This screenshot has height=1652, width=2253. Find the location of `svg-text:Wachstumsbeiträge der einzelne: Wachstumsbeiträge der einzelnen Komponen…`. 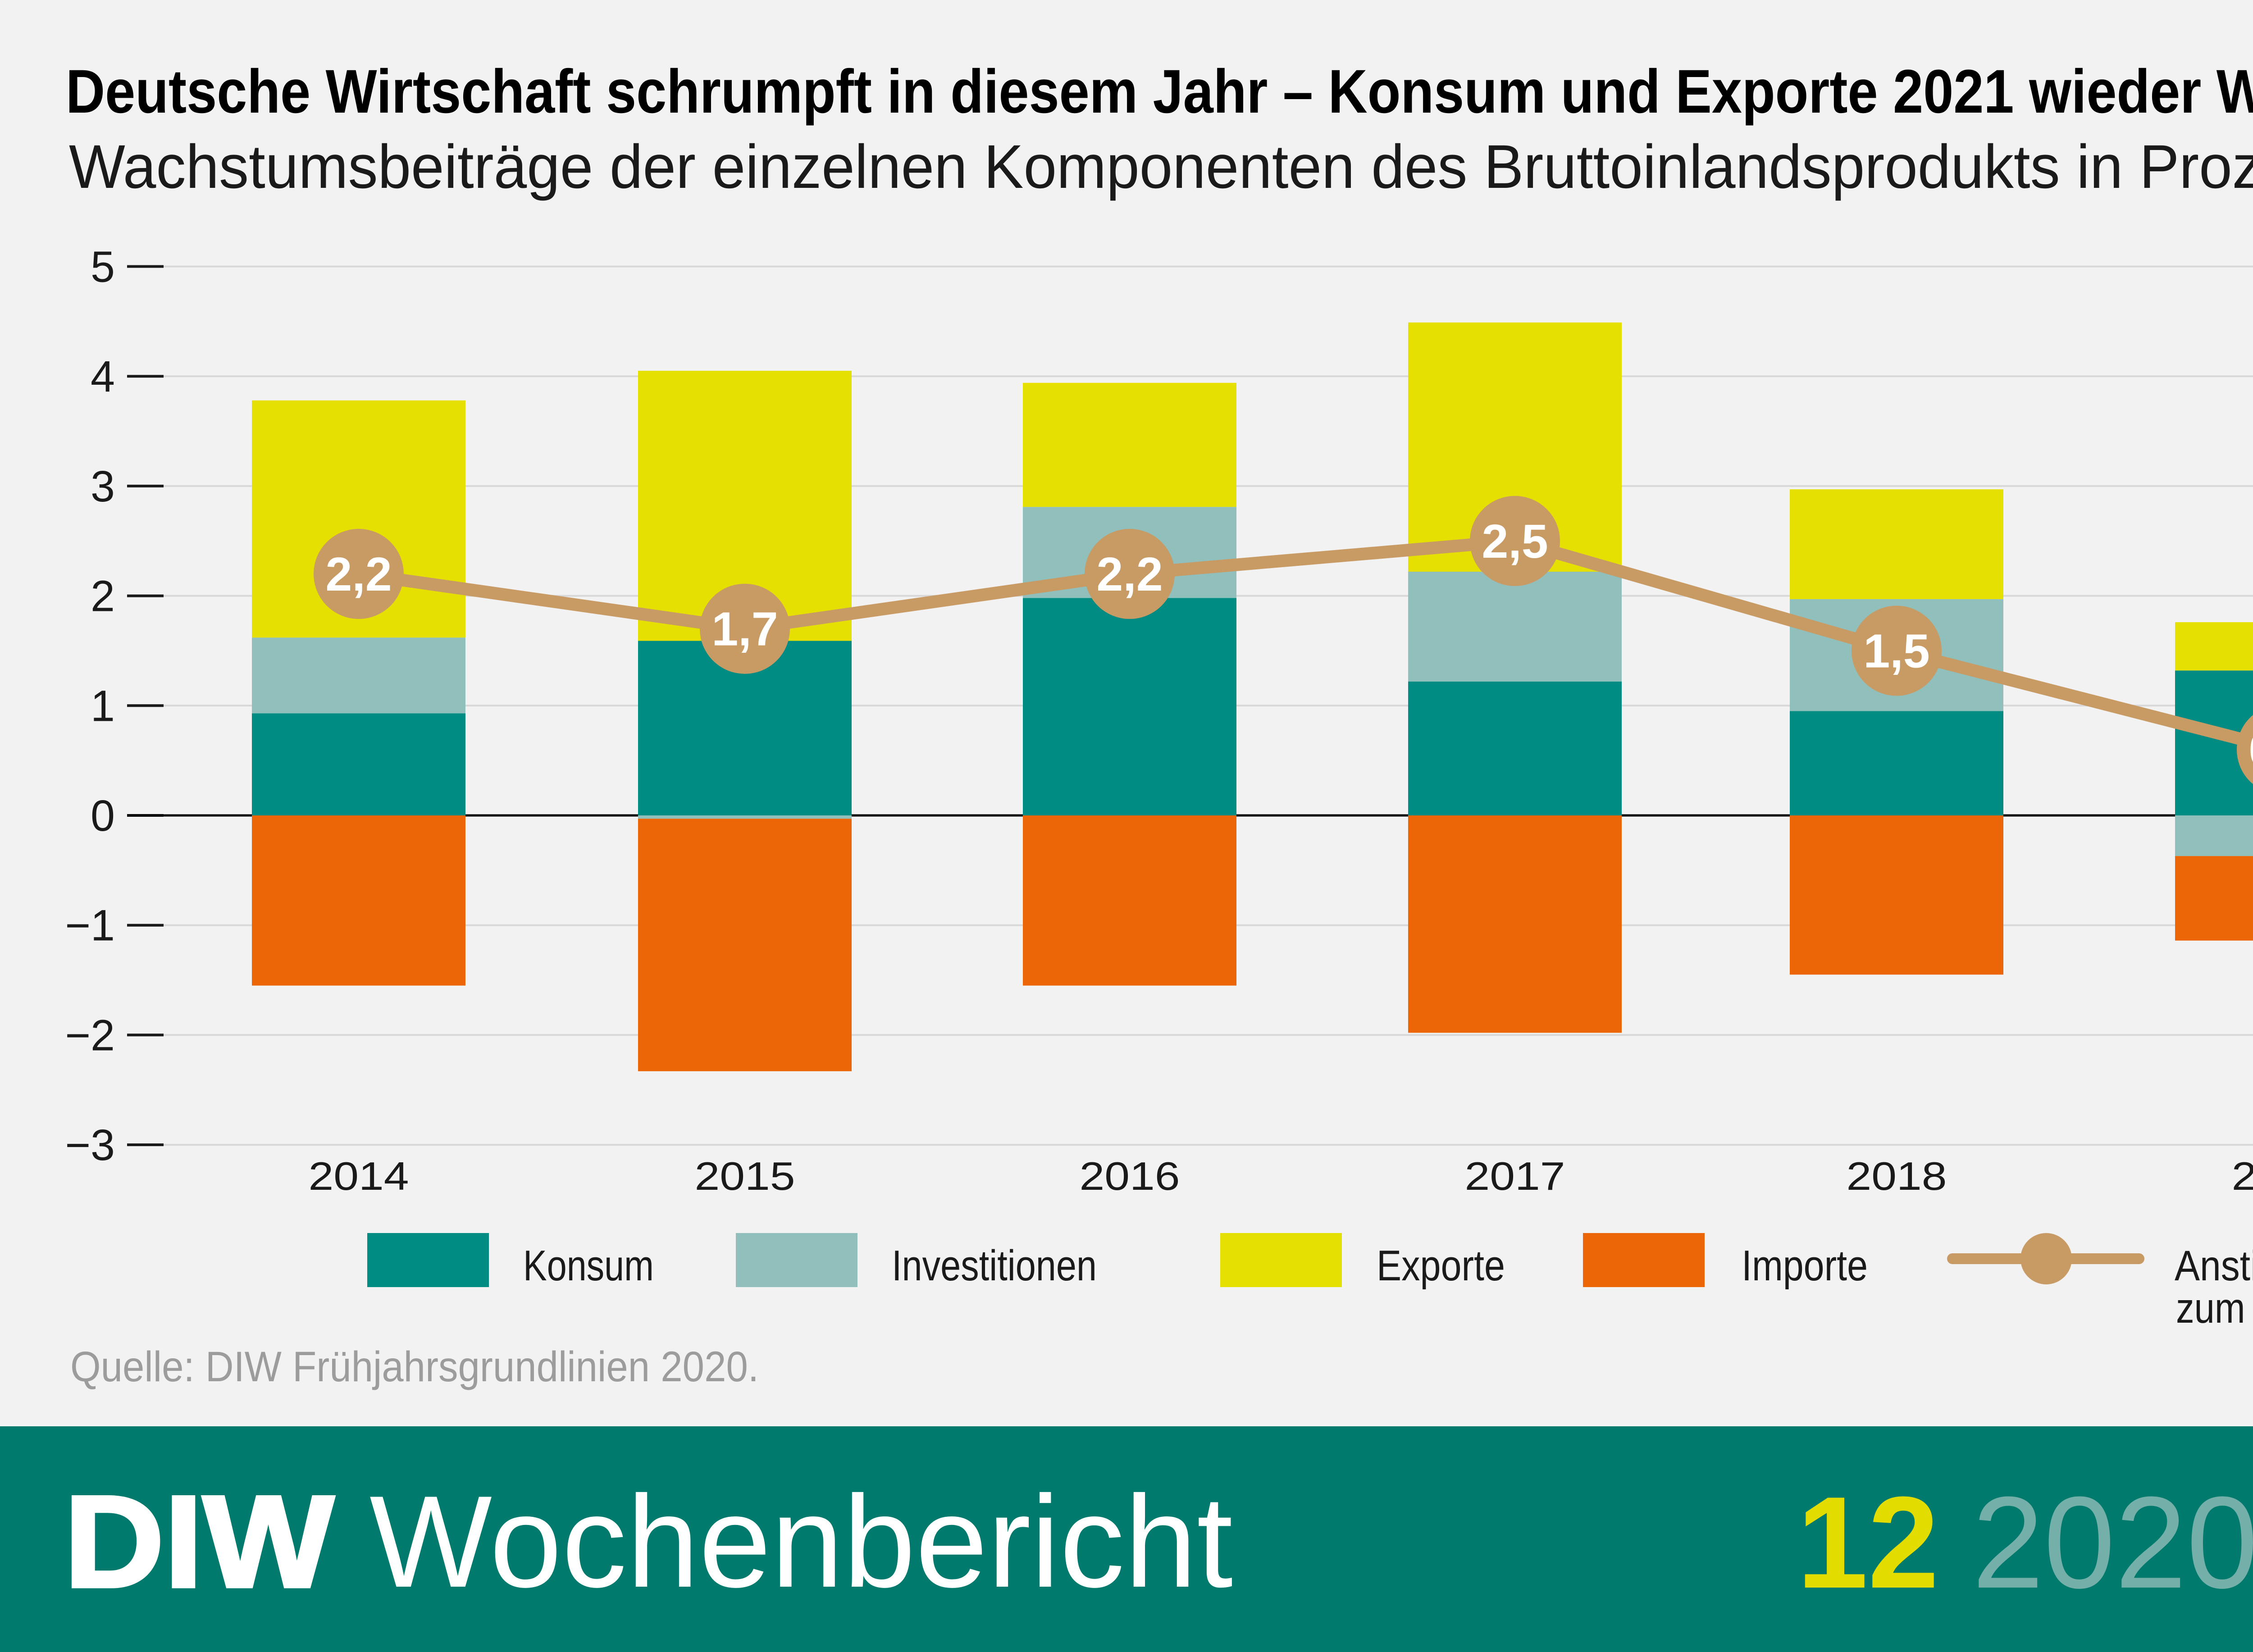

svg-text:Wachstumsbeiträge der einzelne: Wachstumsbeiträge der einzelnen Komponen… is located at coordinates (1161, 166).